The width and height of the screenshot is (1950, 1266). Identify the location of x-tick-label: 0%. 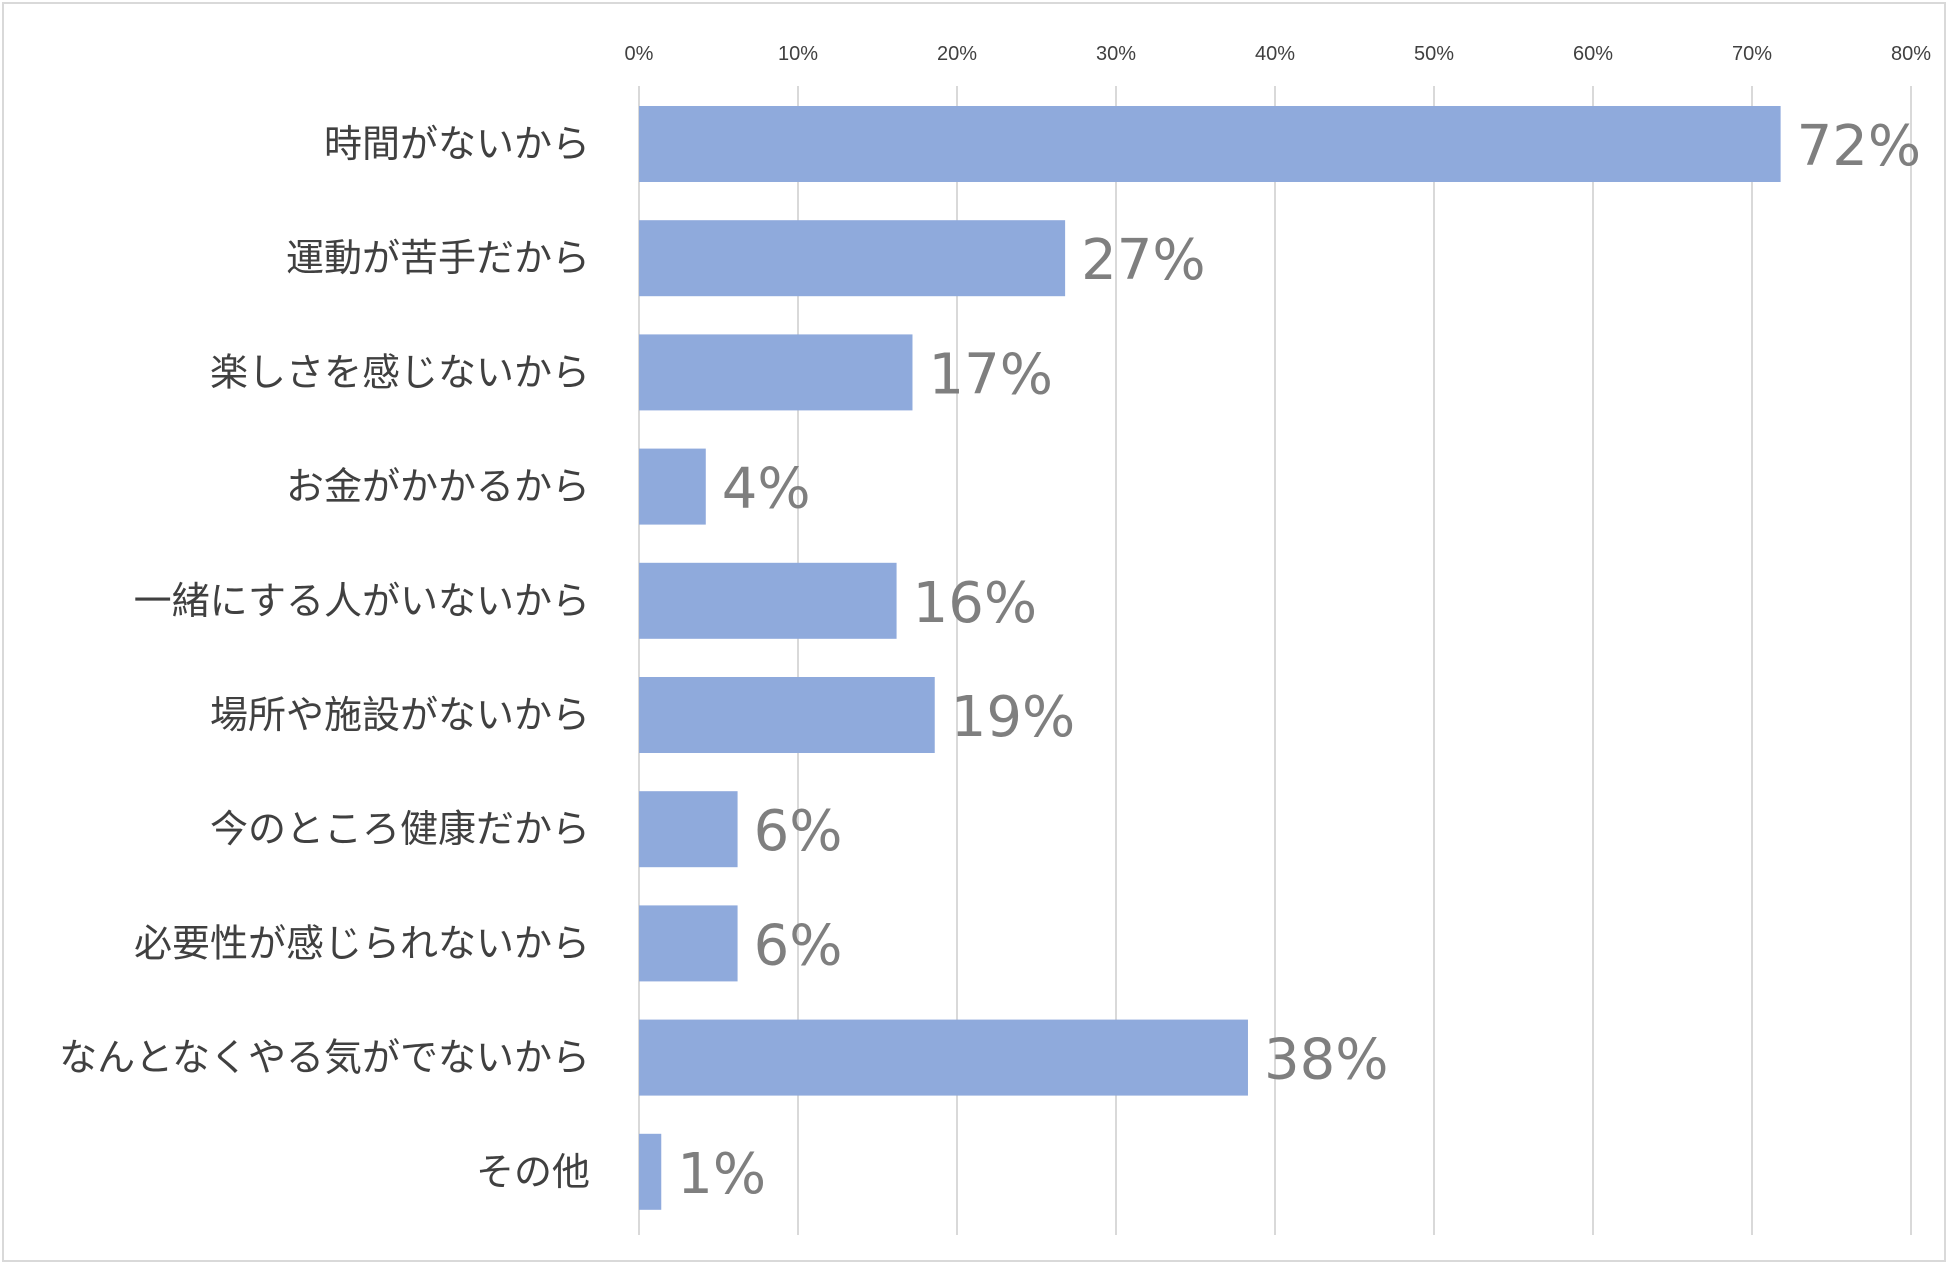
(639, 54).